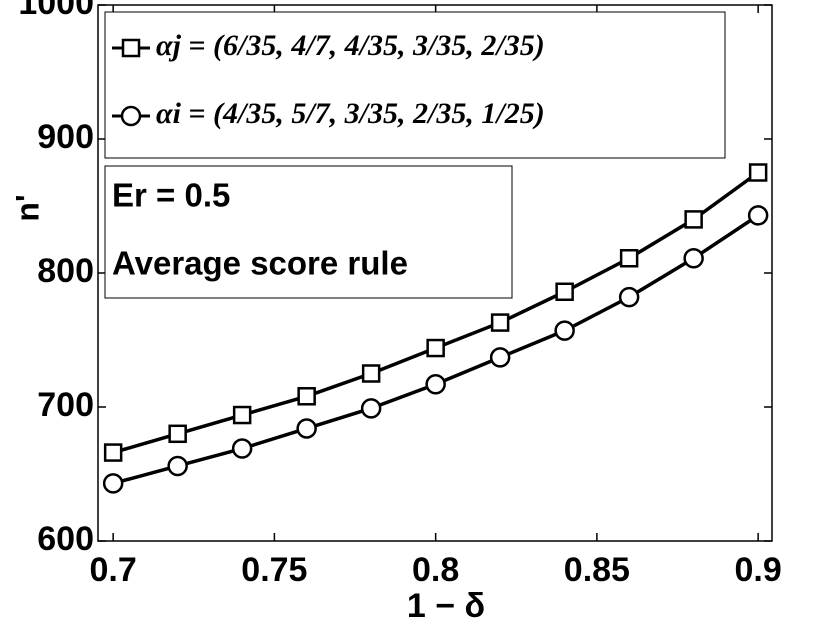 This screenshot has height=634, width=830. What do you see at coordinates (56, 11) in the screenshot?
I see `y-tick-label: 1000` at bounding box center [56, 11].